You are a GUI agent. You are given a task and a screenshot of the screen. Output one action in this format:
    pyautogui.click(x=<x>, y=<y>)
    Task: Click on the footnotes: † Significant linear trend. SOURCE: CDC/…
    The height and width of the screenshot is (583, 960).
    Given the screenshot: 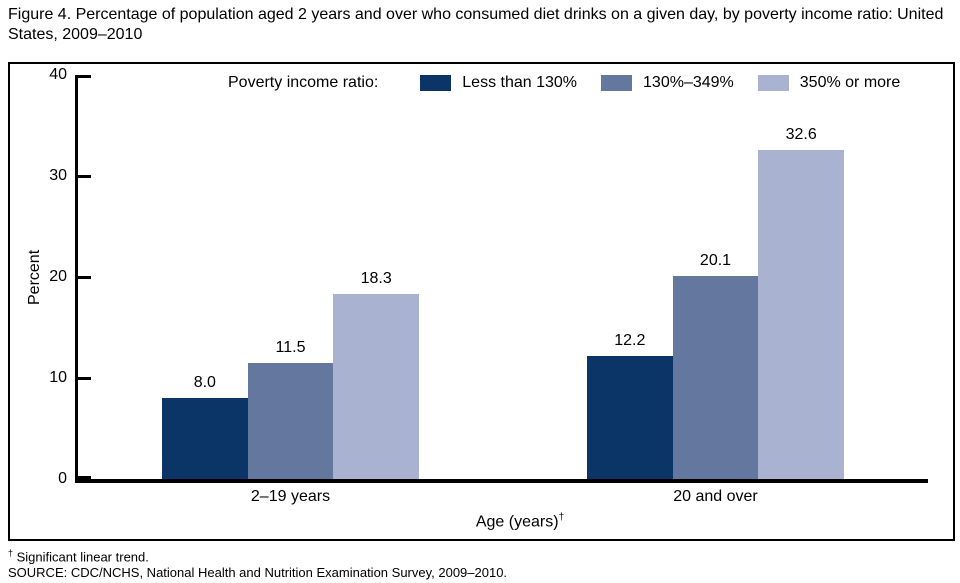 What is the action you would take?
    pyautogui.click(x=257, y=563)
    